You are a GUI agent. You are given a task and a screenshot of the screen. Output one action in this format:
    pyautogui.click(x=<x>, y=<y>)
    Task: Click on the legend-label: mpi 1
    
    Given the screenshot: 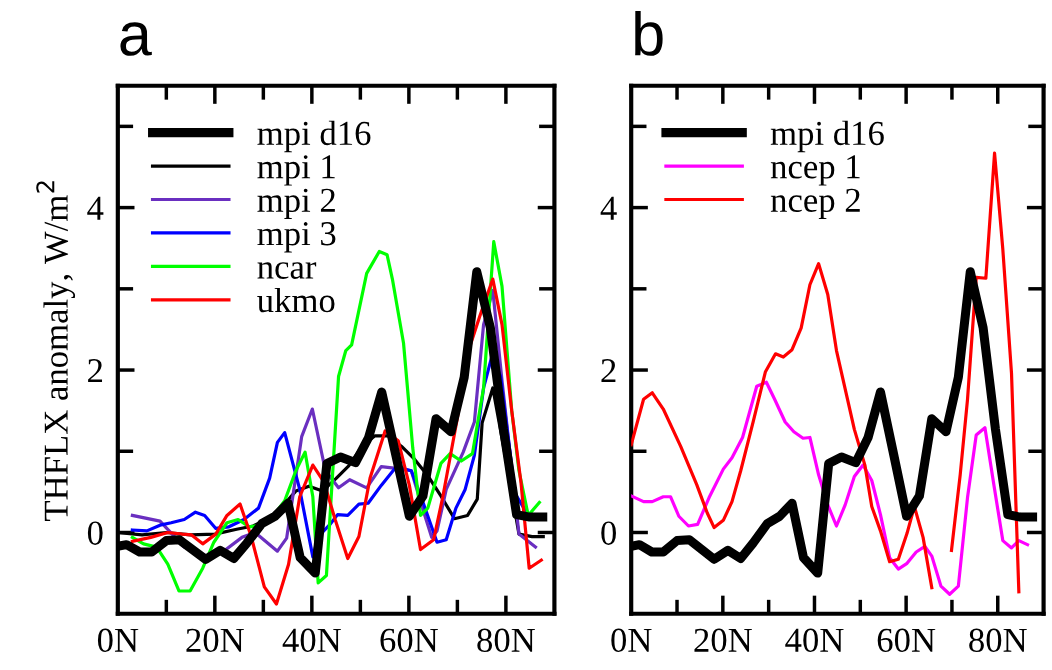 What is the action you would take?
    pyautogui.click(x=296, y=170)
    